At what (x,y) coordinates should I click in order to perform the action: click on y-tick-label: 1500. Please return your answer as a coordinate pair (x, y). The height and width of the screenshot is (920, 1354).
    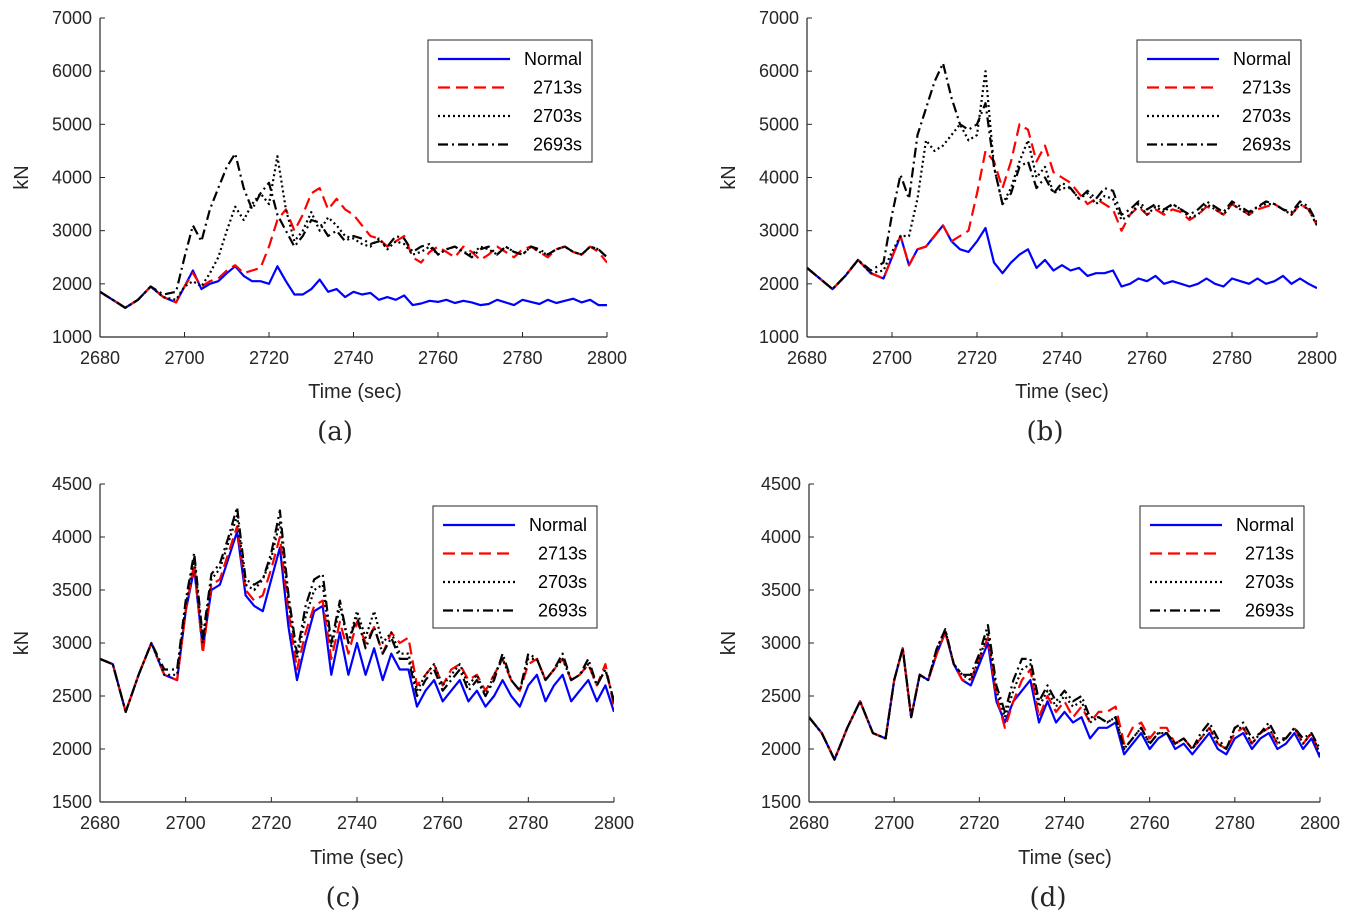
    Looking at the image, I should click on (72, 802).